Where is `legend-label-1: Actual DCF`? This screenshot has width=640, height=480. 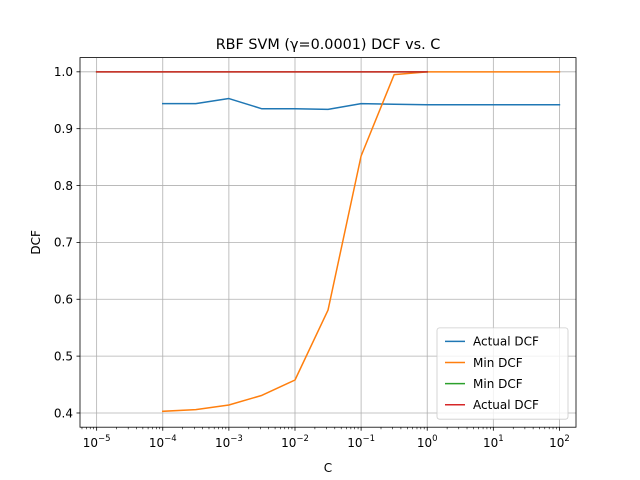 legend-label-1: Actual DCF is located at coordinates (506, 342).